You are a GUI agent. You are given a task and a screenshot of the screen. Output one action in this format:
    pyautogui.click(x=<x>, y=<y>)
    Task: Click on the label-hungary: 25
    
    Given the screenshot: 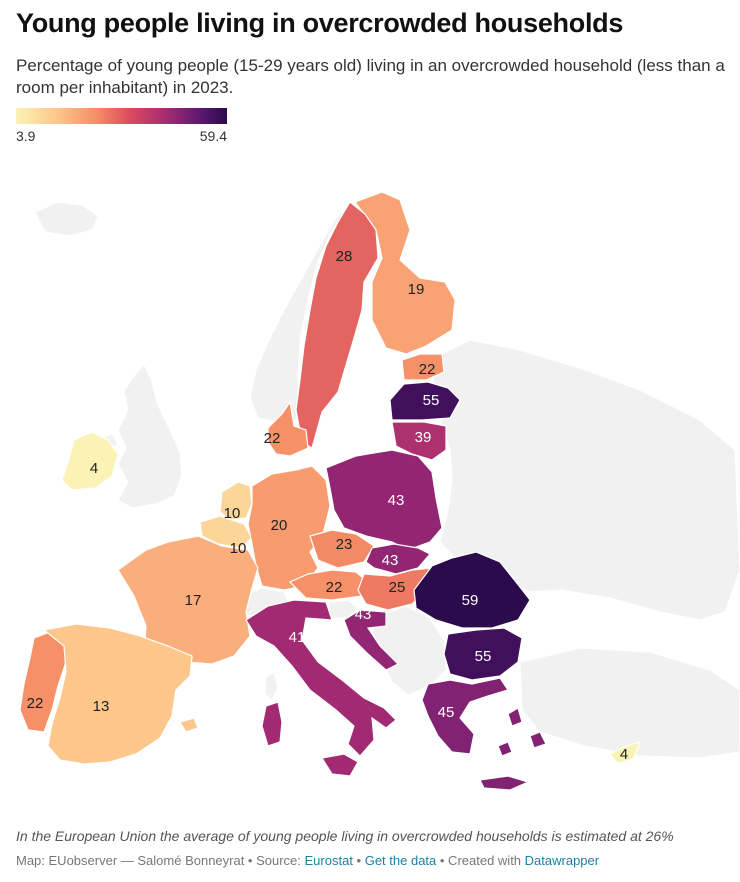 What is the action you would take?
    pyautogui.click(x=397, y=587)
    